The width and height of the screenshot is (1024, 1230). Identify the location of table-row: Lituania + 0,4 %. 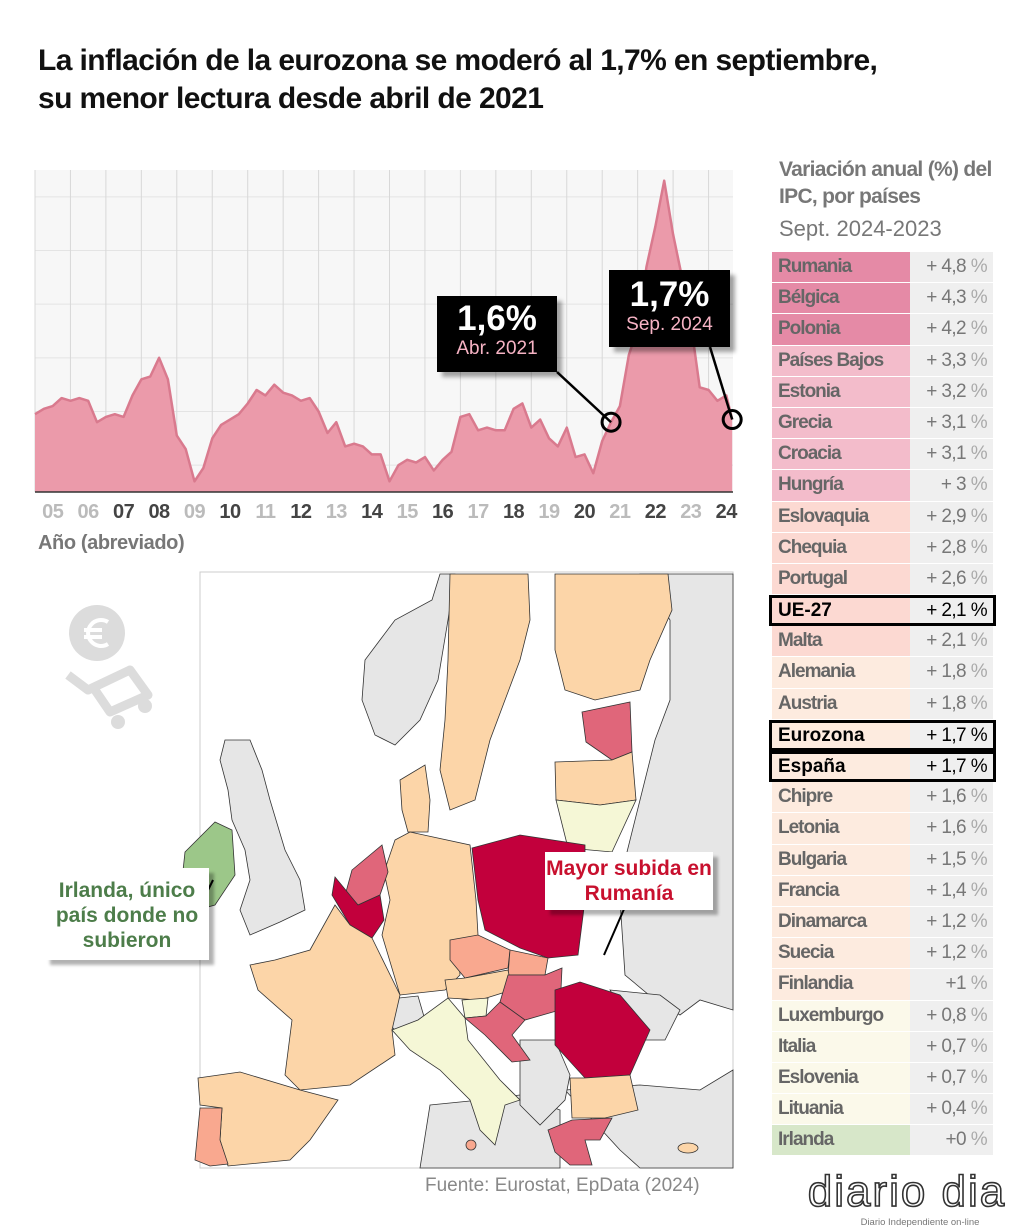
(882, 1110).